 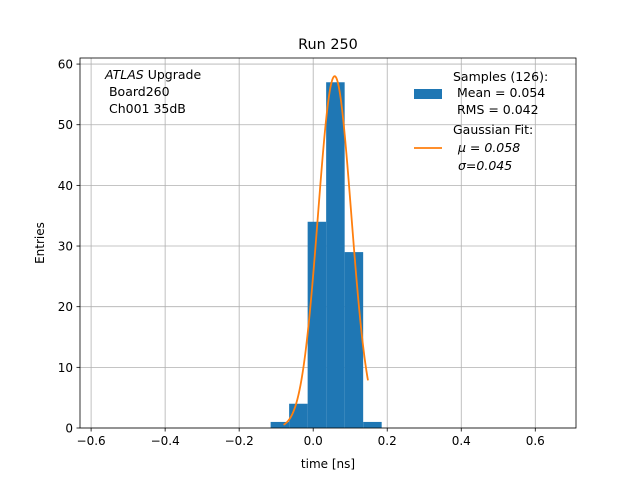 What do you see at coordinates (145, 108) in the screenshot?
I see `annotation-line-3: Ch001 35dB` at bounding box center [145, 108].